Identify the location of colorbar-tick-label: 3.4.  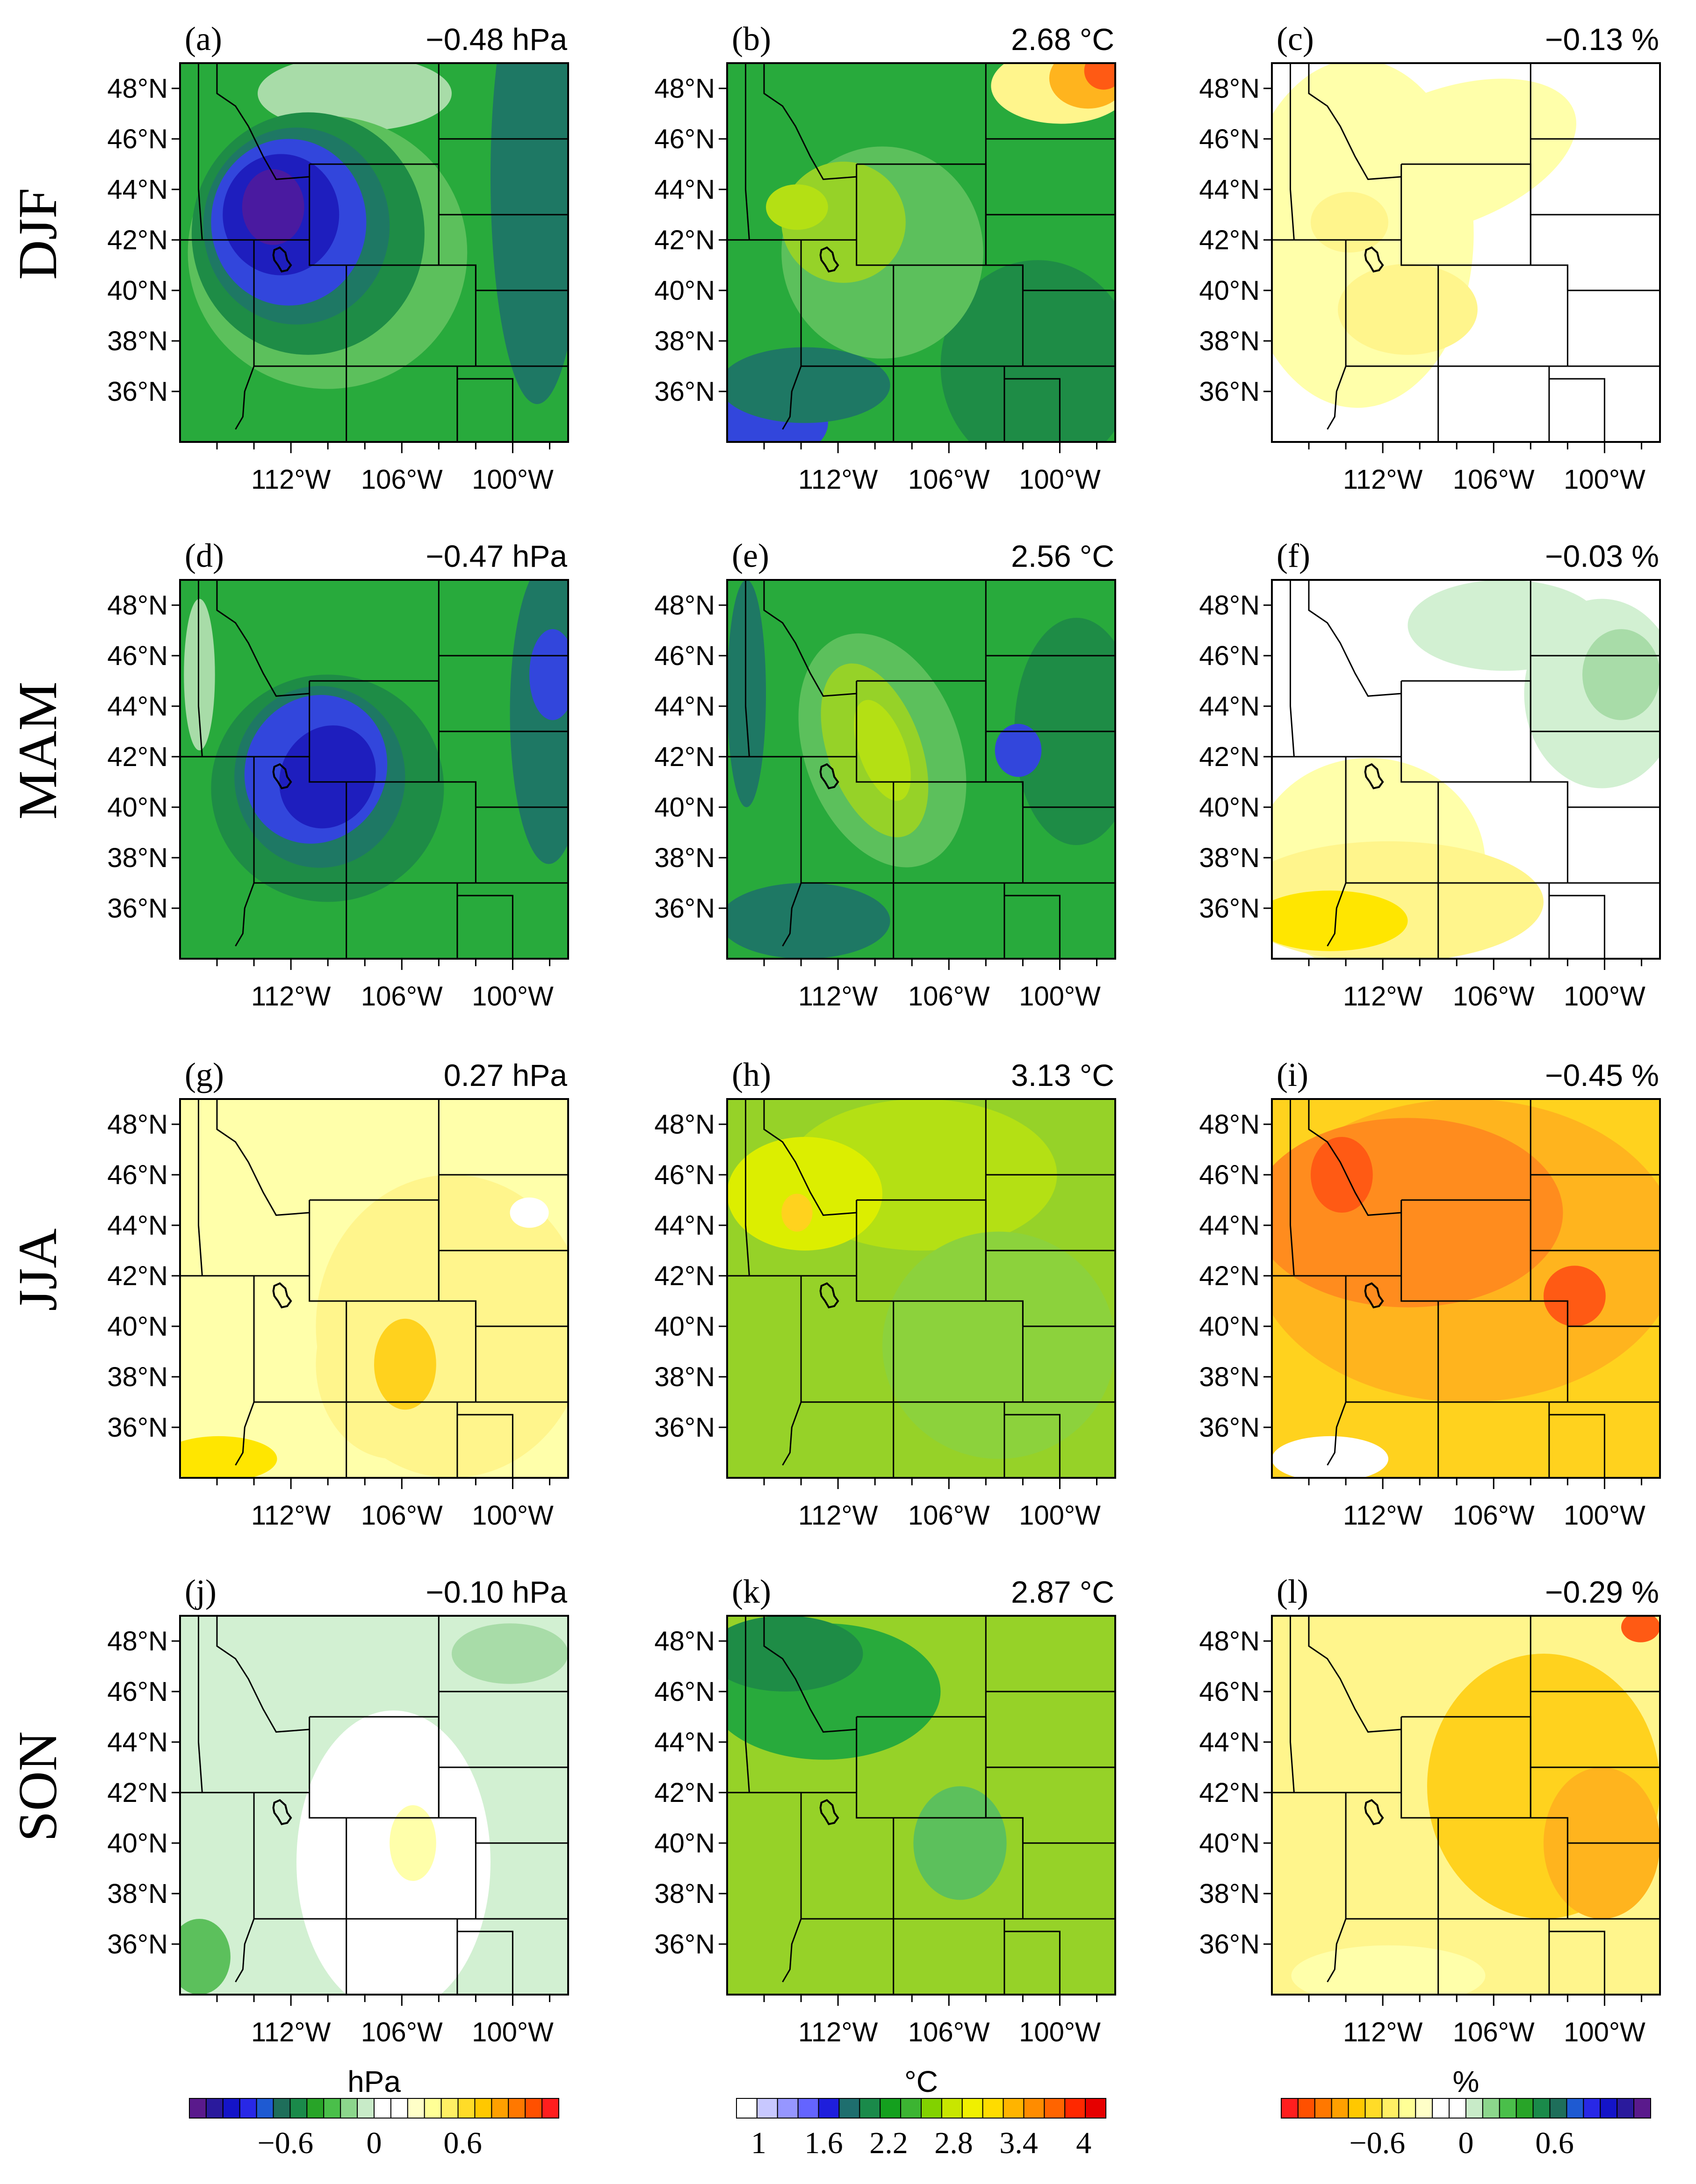
(1019, 2143).